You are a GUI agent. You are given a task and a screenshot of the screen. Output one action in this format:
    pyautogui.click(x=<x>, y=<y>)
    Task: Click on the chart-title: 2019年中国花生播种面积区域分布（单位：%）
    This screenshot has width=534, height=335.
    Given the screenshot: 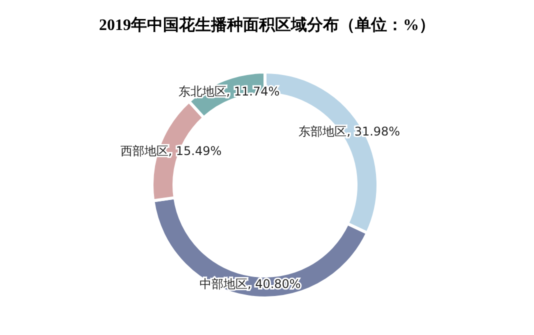 What is the action you would take?
    pyautogui.click(x=267, y=25)
    